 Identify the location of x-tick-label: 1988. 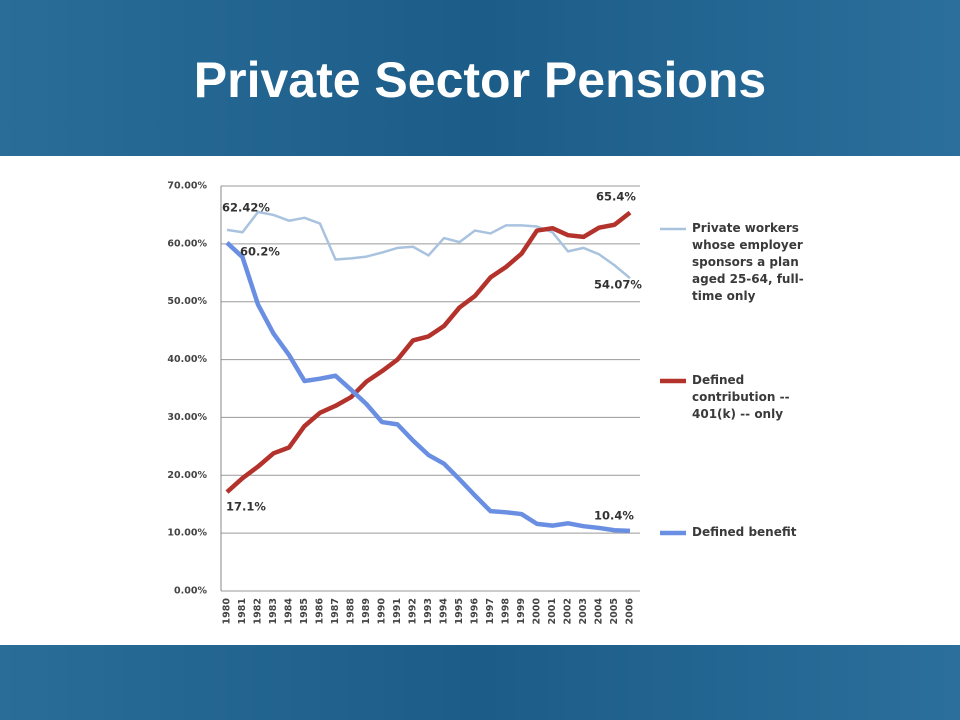
(351, 611).